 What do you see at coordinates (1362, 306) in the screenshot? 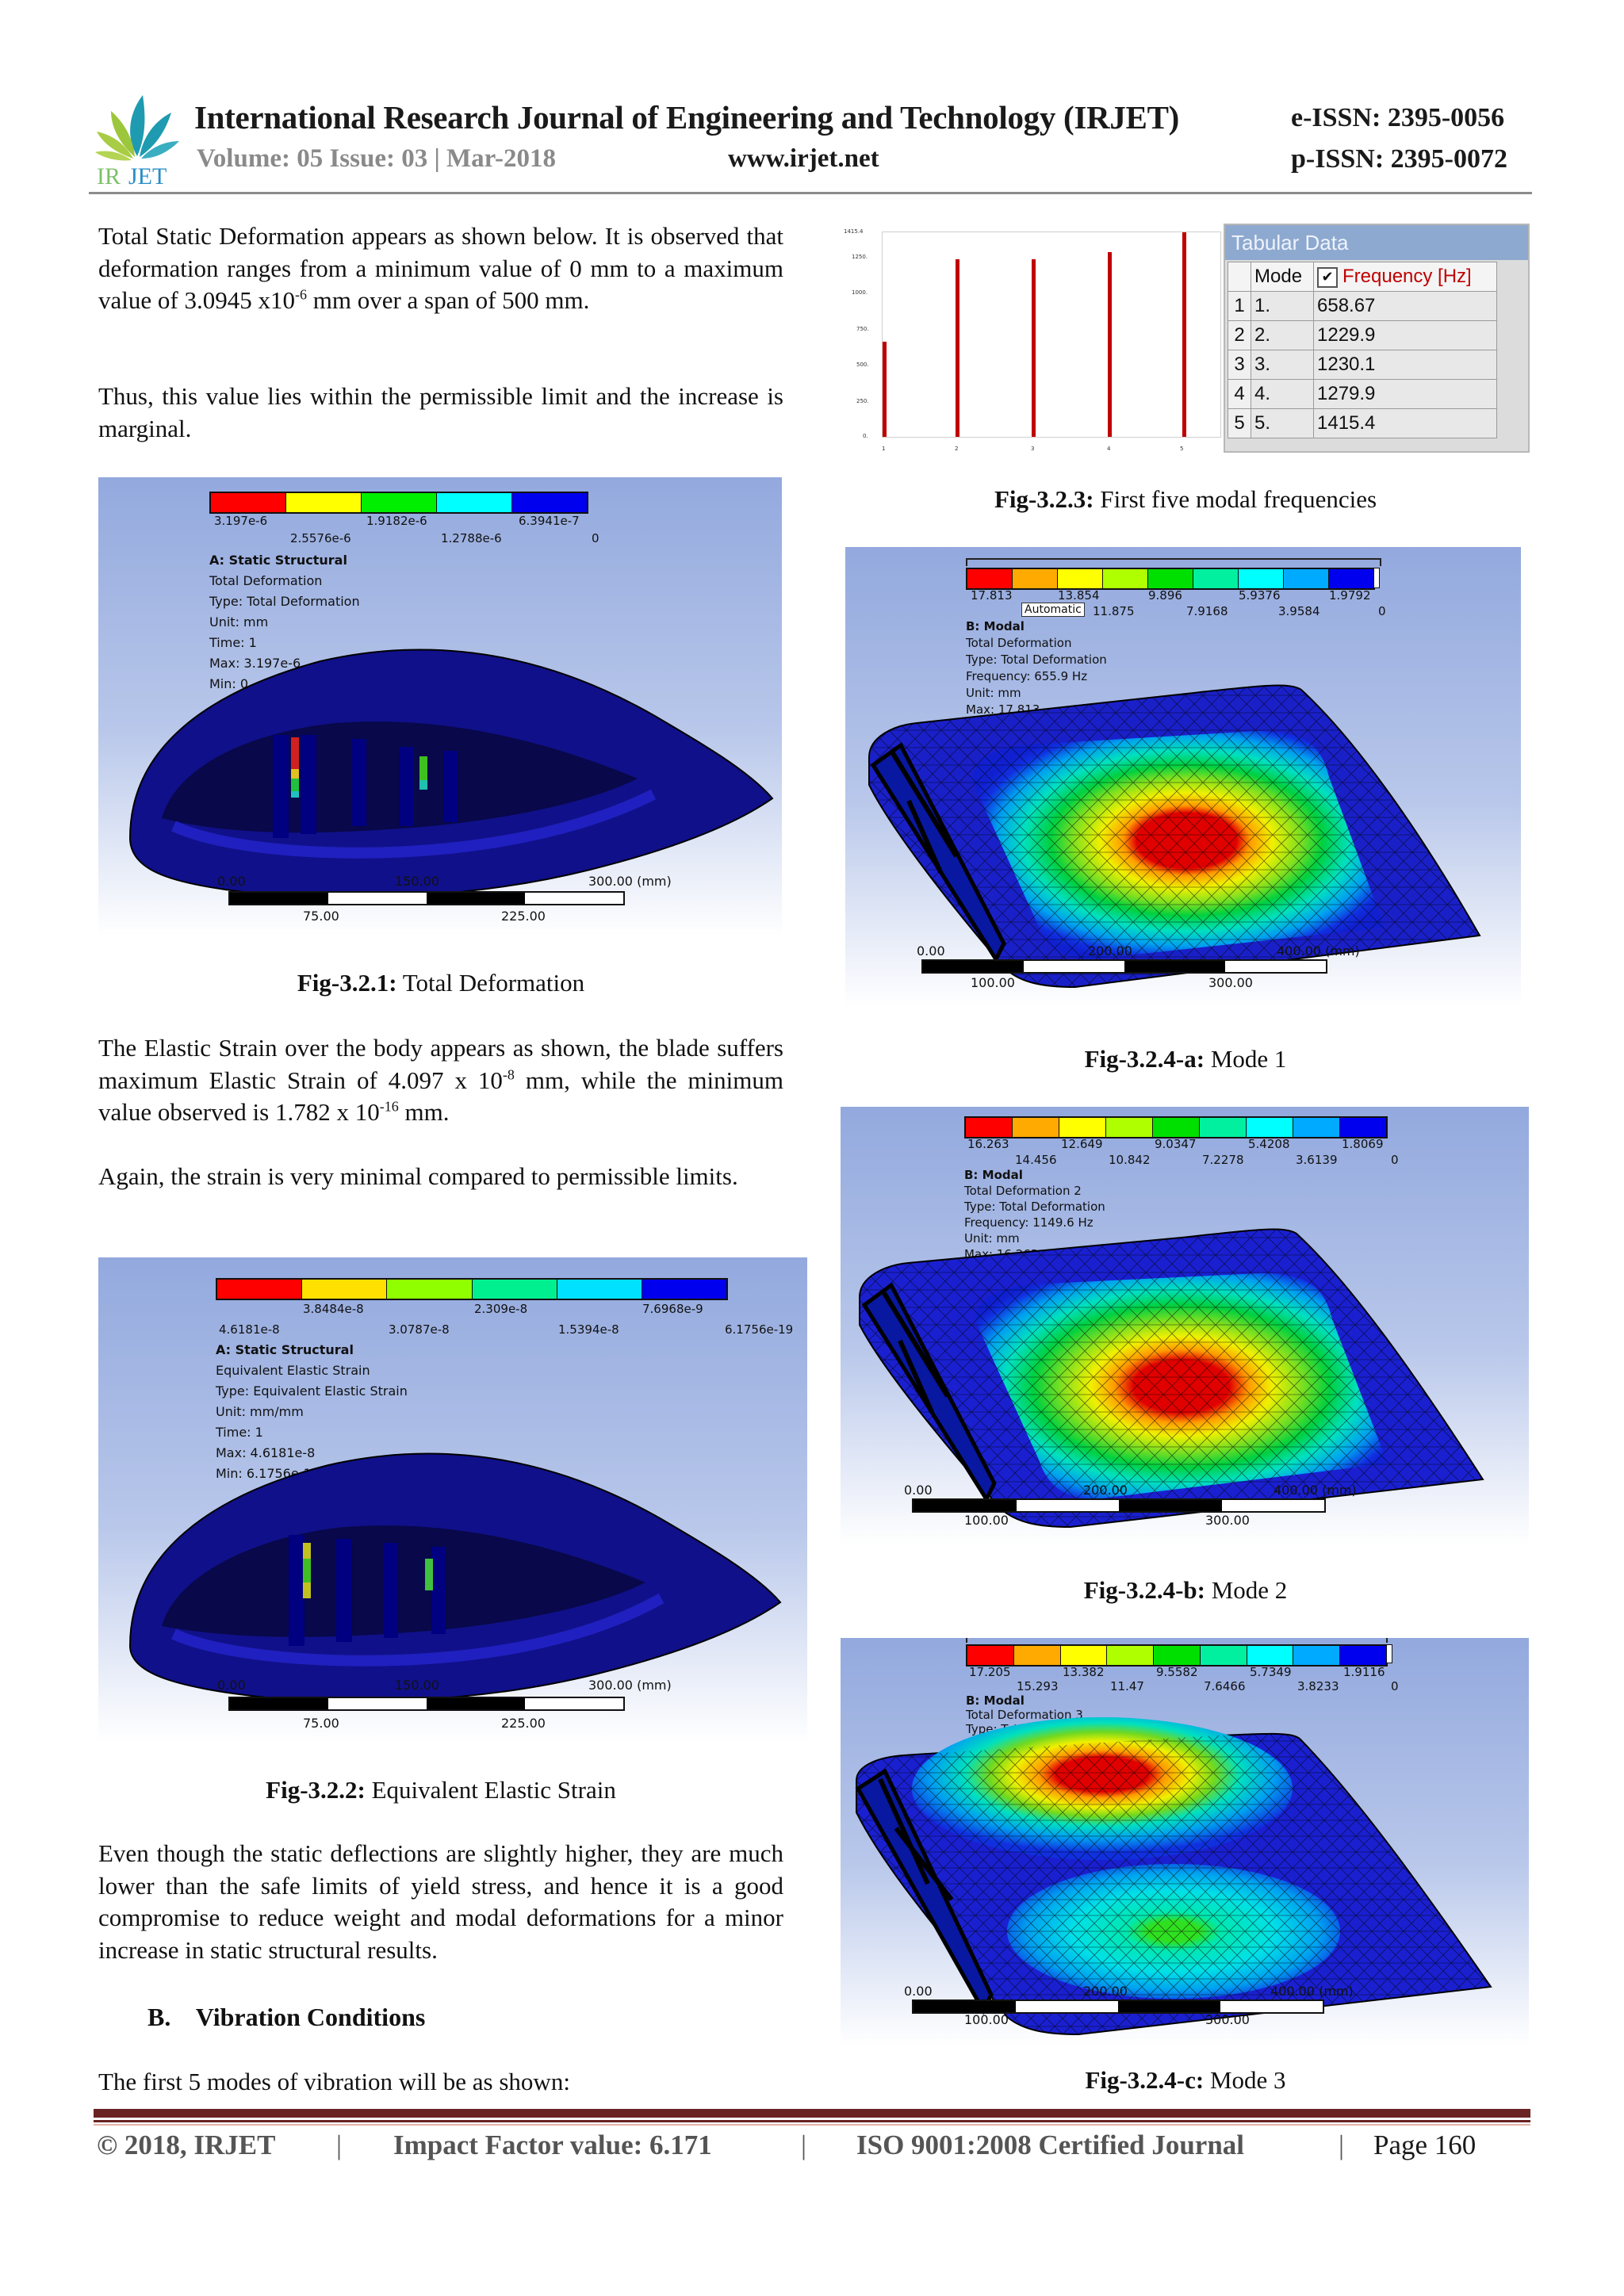
I see `table-row: 1 1. 658.67` at bounding box center [1362, 306].